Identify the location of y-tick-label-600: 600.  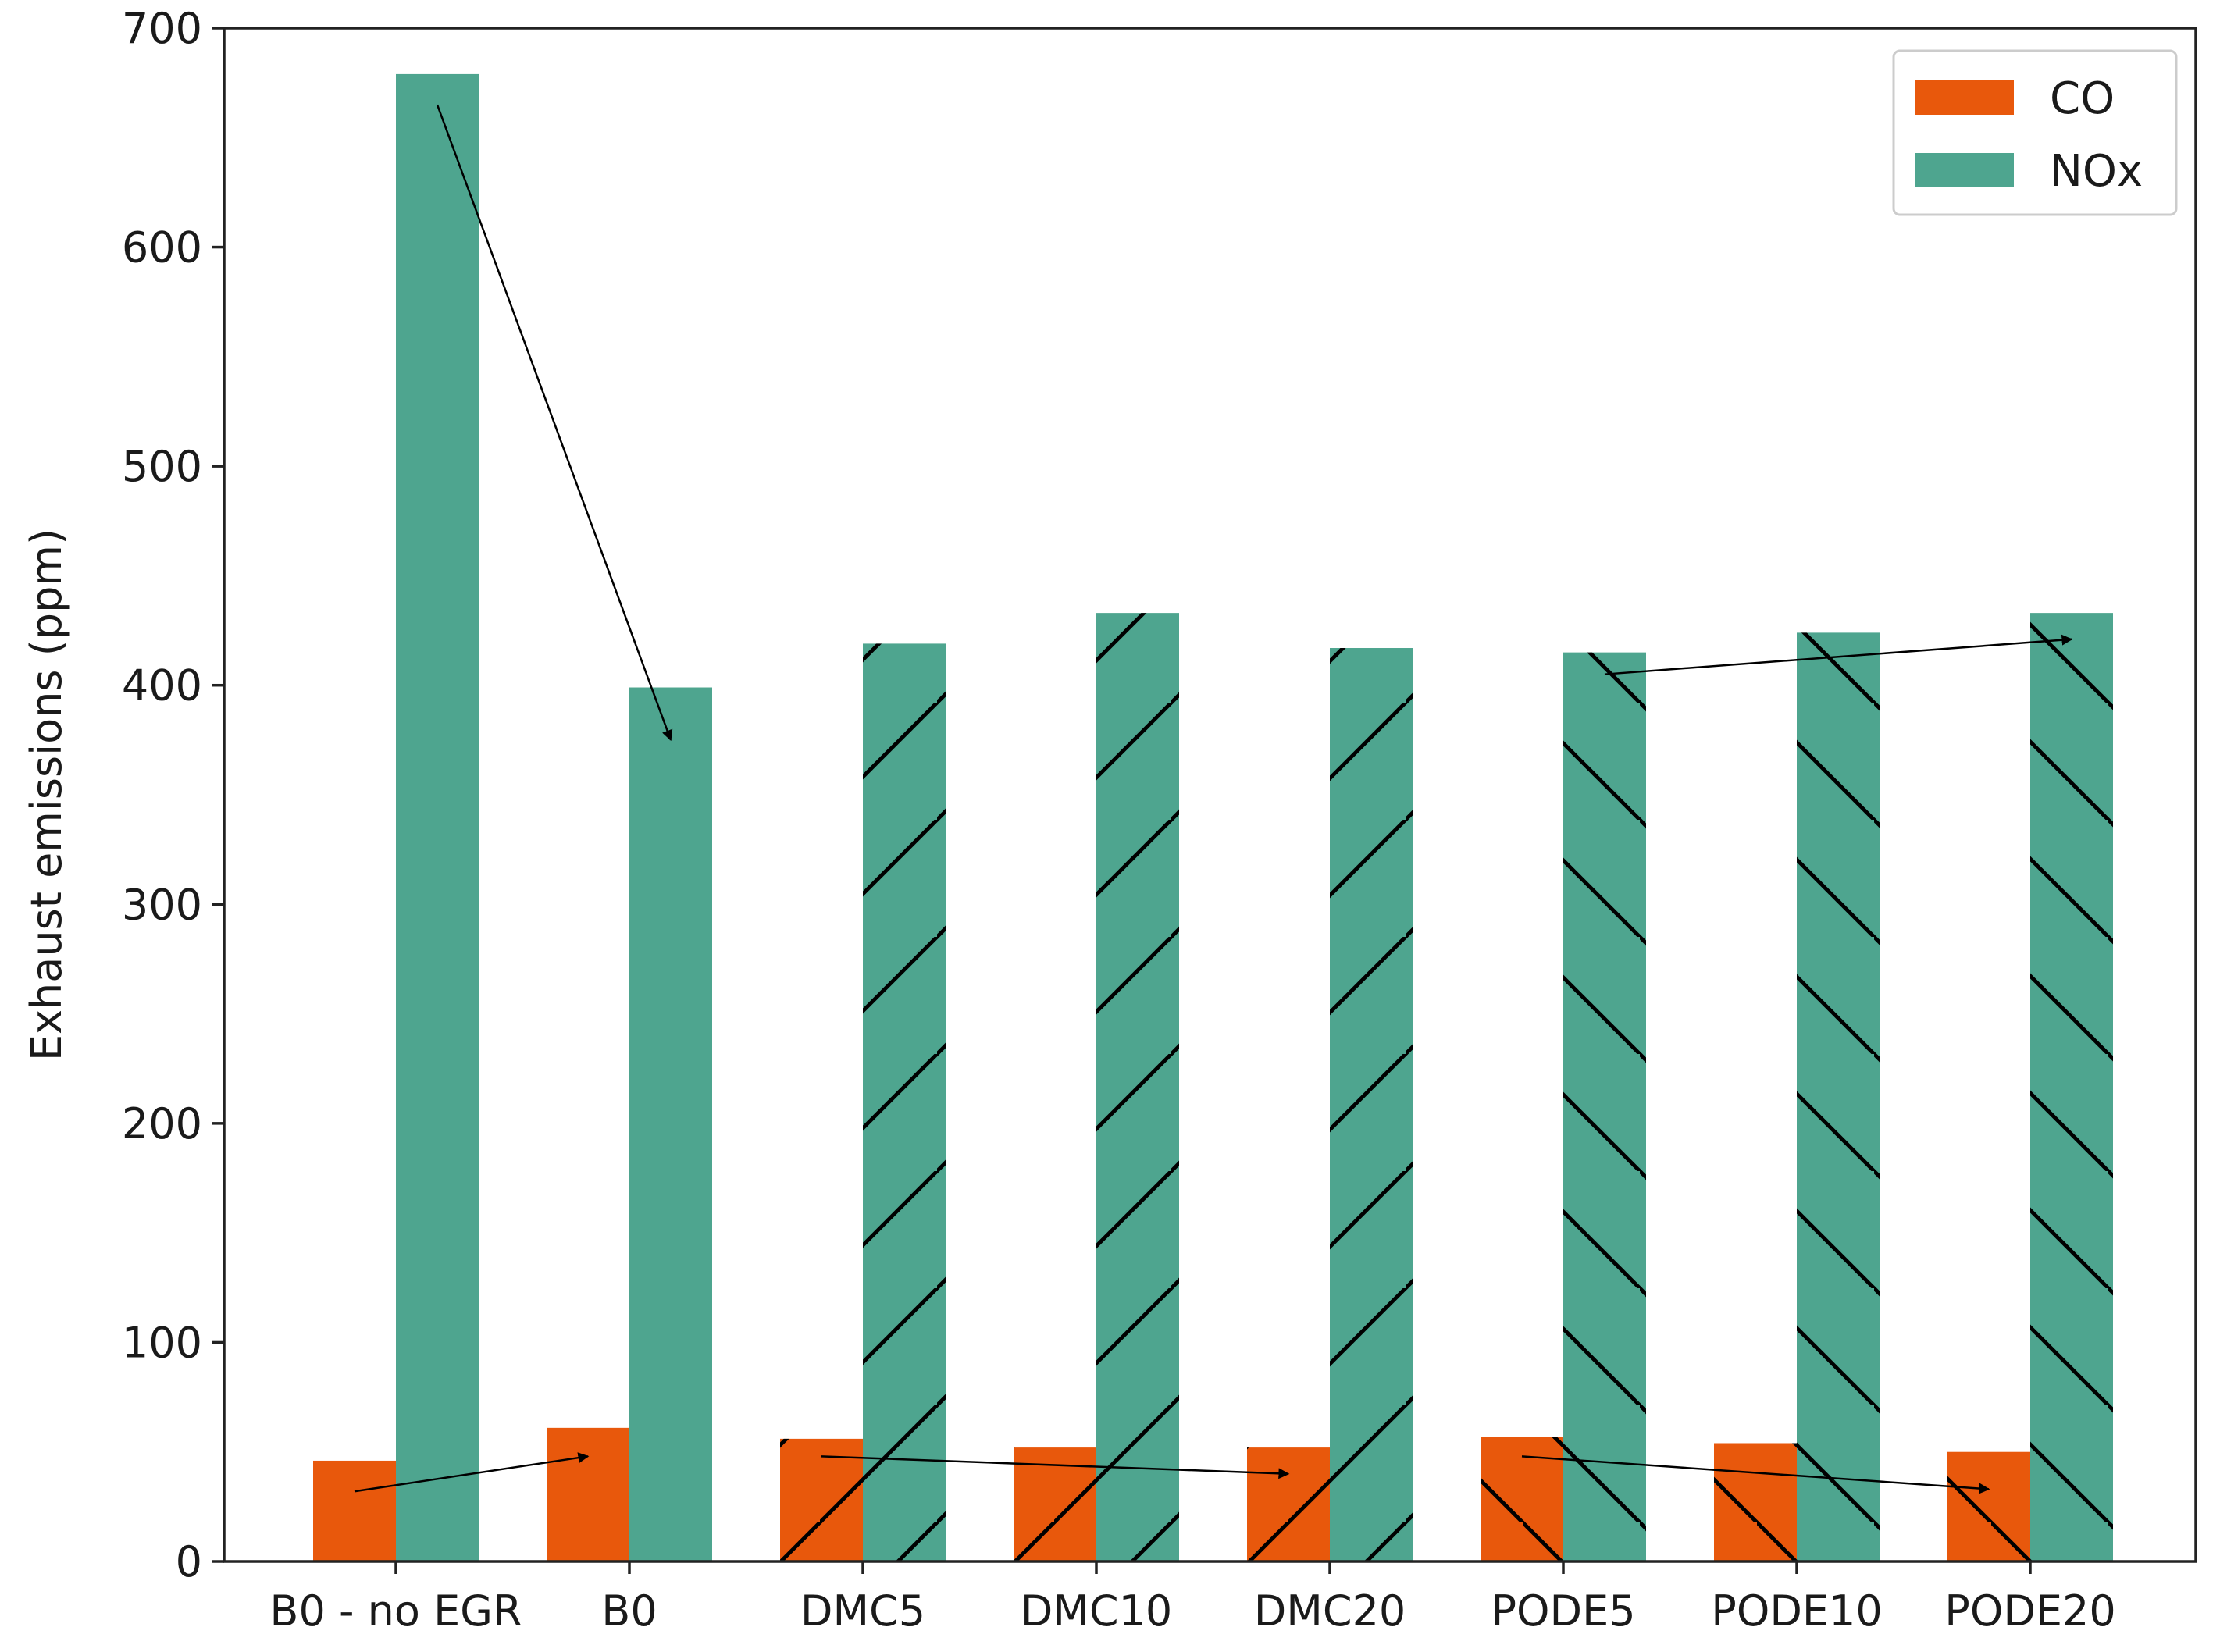
(162, 247).